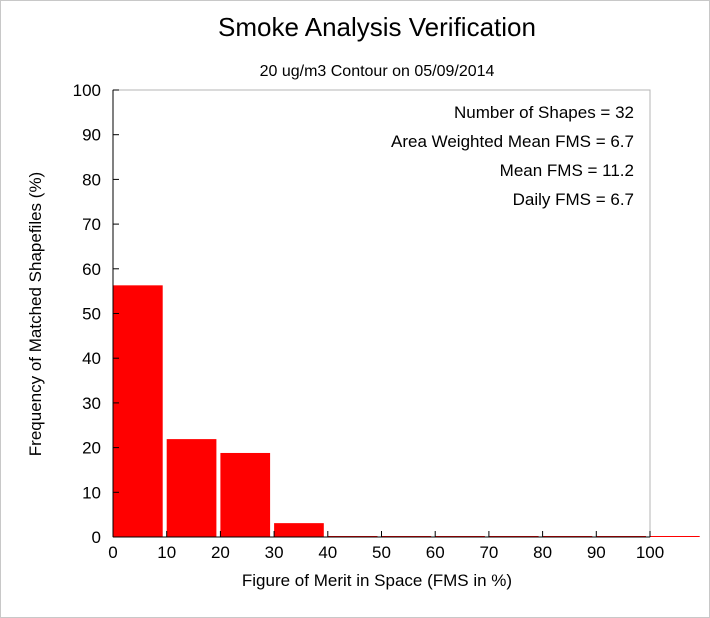 The width and height of the screenshot is (710, 618). What do you see at coordinates (91, 448) in the screenshot?
I see `y-tick-label: 20` at bounding box center [91, 448].